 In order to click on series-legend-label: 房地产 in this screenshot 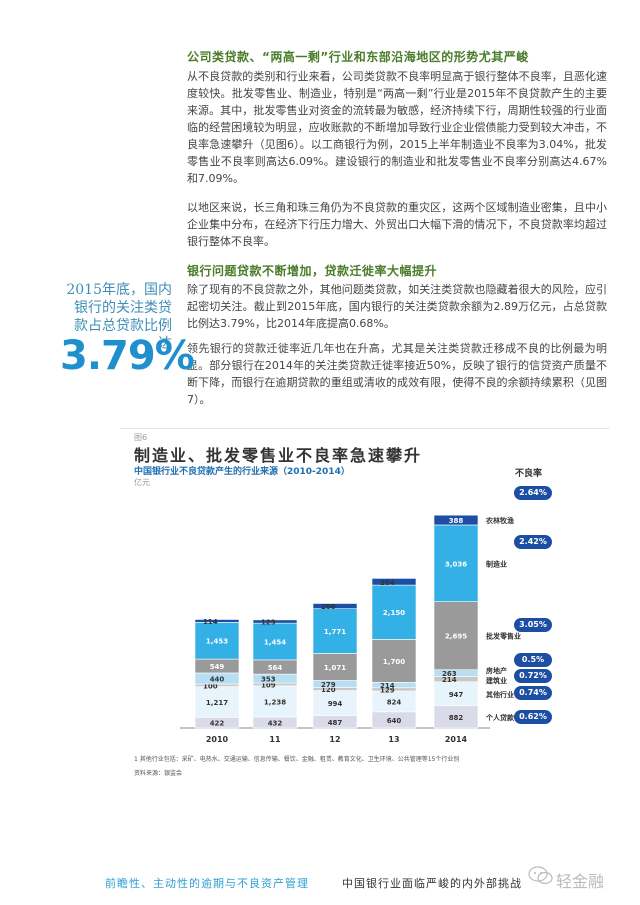, I will do `click(496, 670)`.